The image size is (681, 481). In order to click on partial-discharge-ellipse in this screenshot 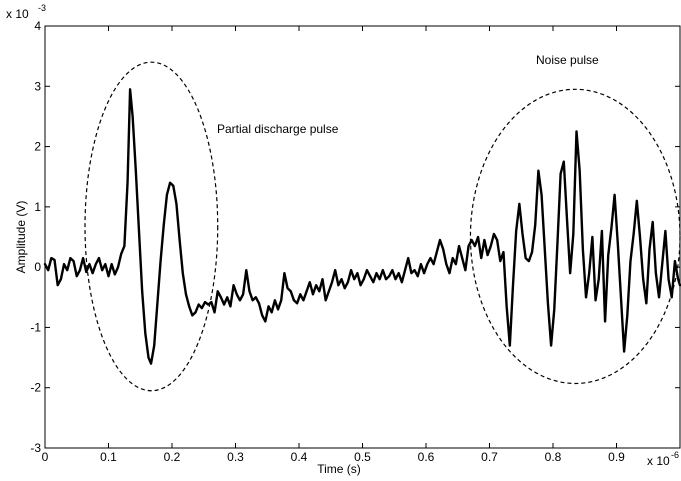, I will do `click(151, 226)`.